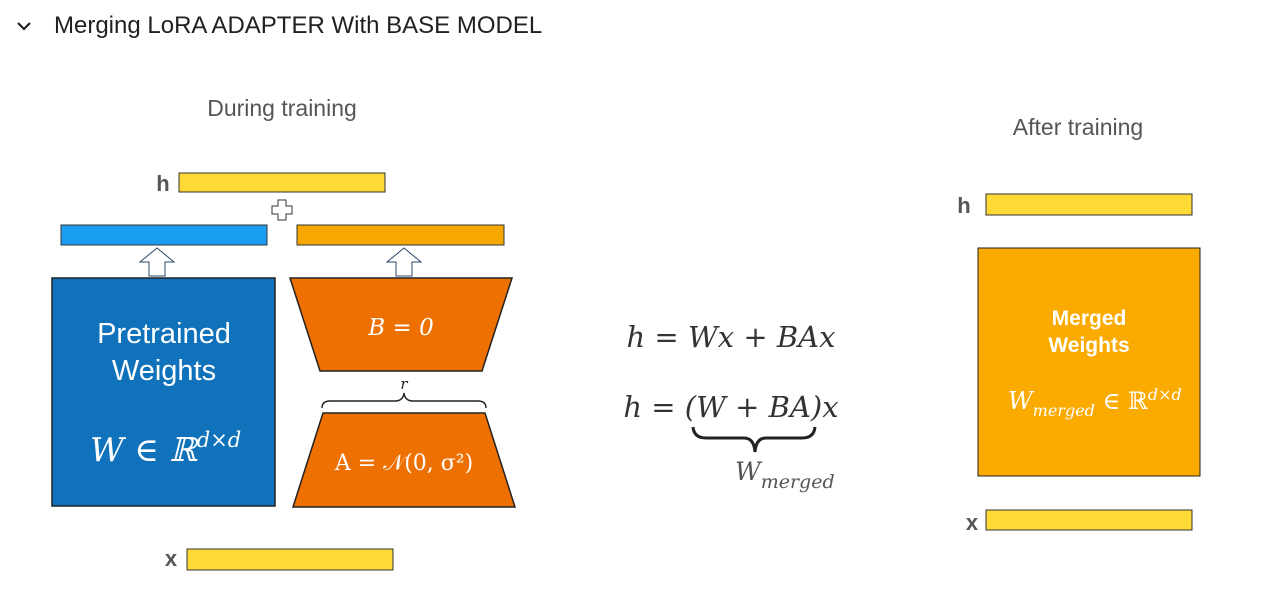 The height and width of the screenshot is (608, 1265). I want to click on rank-brace, so click(404, 400).